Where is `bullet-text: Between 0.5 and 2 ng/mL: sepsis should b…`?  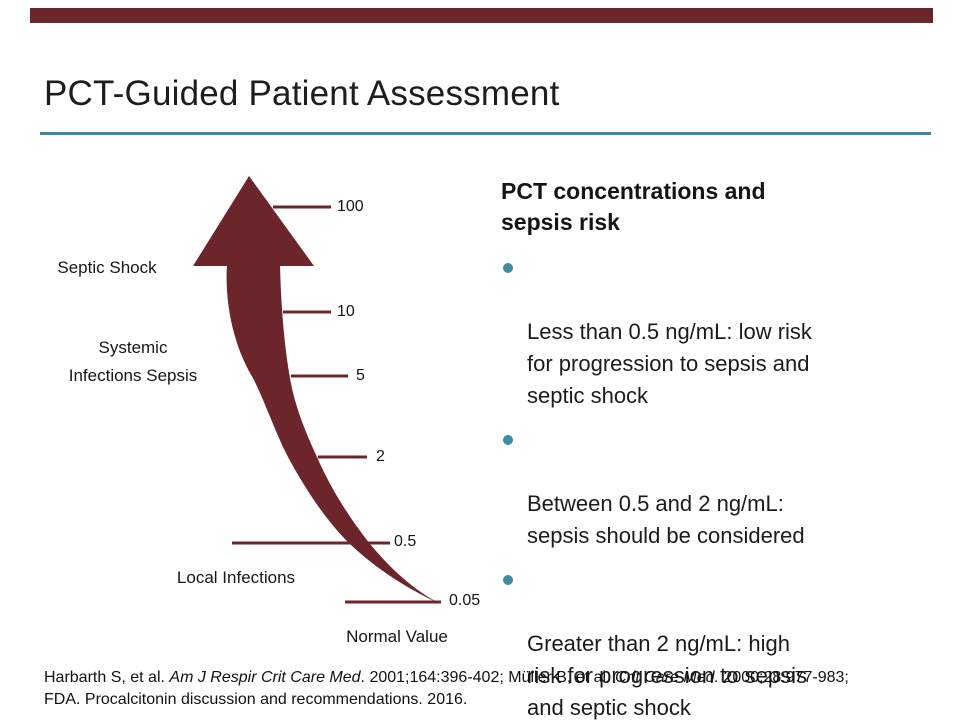 bullet-text: Between 0.5 and 2 ng/mL: sepsis should b… is located at coordinates (666, 519).